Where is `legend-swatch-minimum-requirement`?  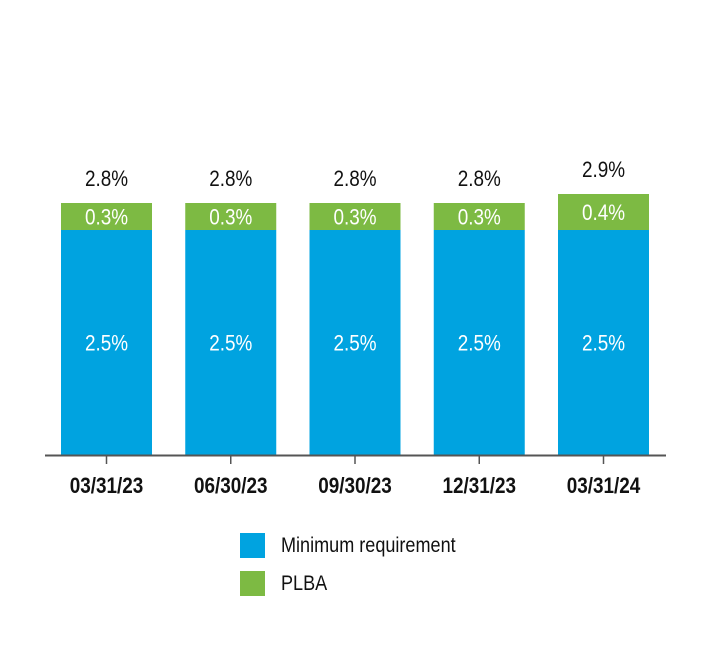
legend-swatch-minimum-requirement is located at coordinates (252, 545).